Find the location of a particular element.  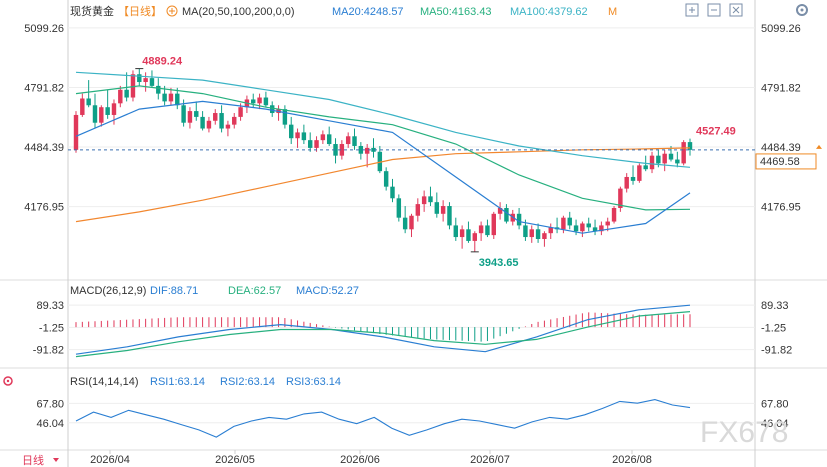

plus-square-icon is located at coordinates (692, 10).